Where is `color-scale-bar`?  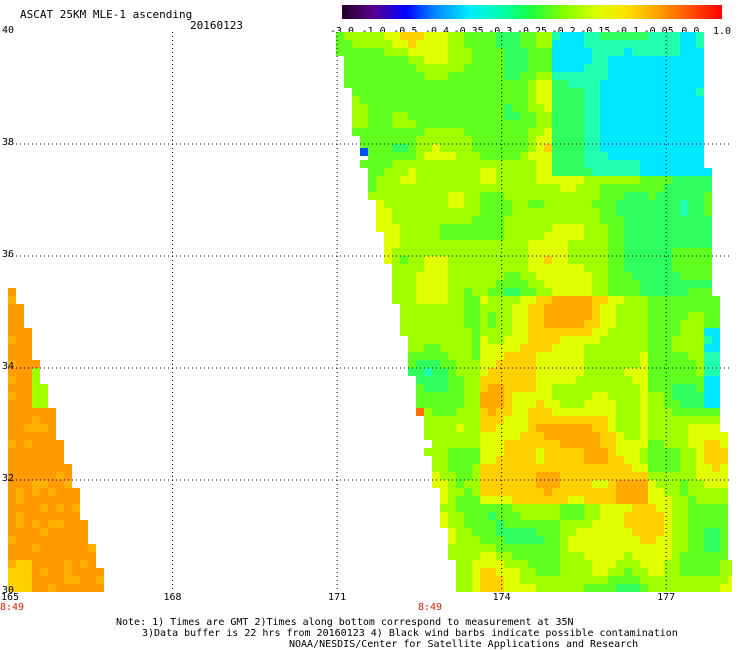
color-scale-bar is located at coordinates (532, 12).